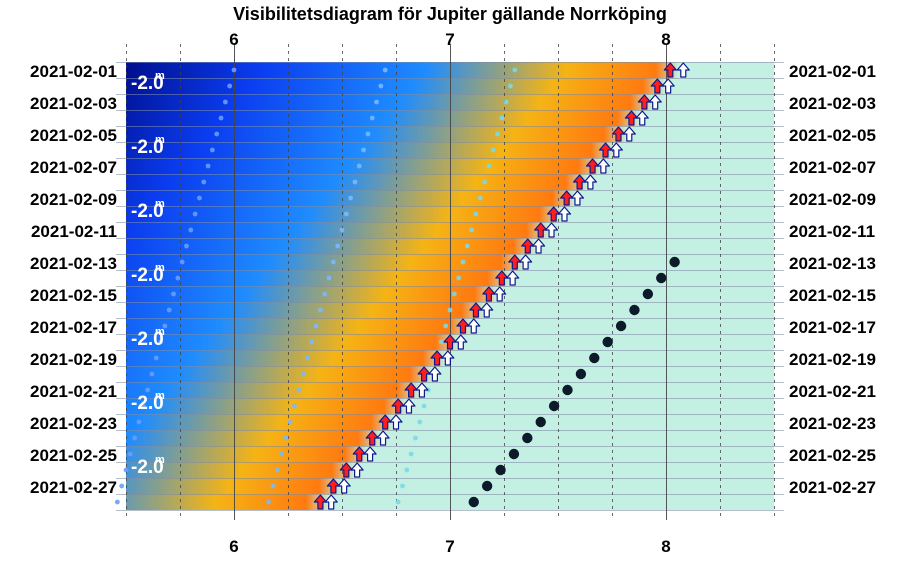 The width and height of the screenshot is (900, 574). What do you see at coordinates (832, 423) in the screenshot?
I see `date-label-right: 2021-02-23` at bounding box center [832, 423].